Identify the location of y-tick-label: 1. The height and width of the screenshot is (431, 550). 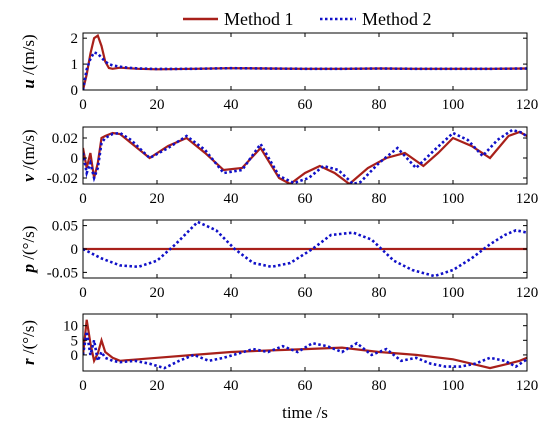
(75, 65).